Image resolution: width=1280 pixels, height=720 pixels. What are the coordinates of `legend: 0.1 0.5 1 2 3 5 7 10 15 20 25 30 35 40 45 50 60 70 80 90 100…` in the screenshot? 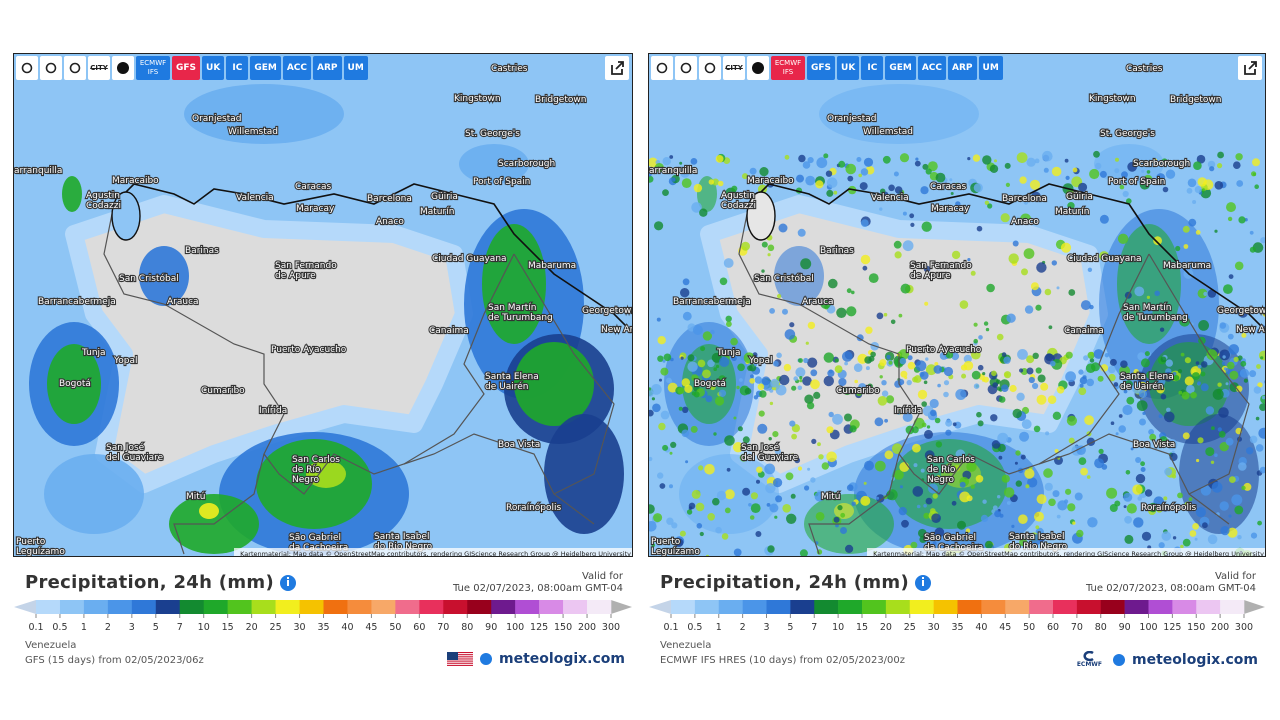 It's located at (957, 616).